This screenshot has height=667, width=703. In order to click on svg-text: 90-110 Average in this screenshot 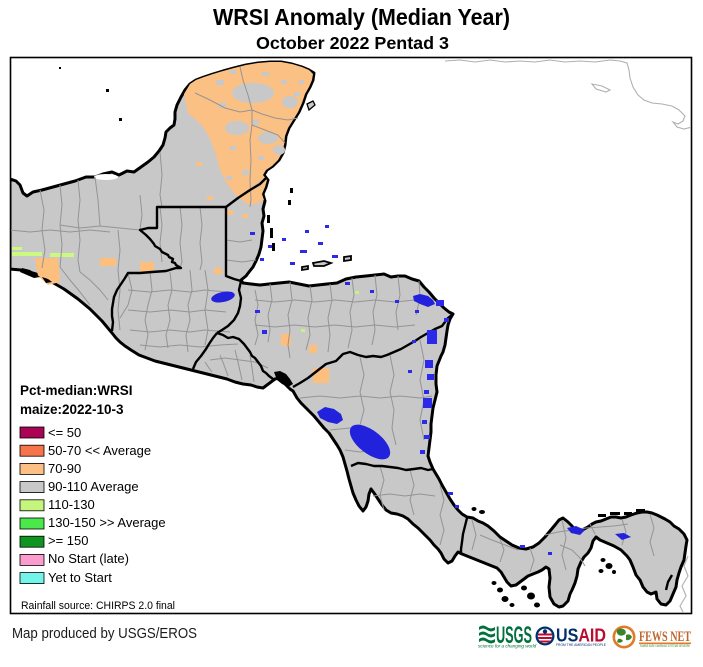, I will do `click(93, 486)`.